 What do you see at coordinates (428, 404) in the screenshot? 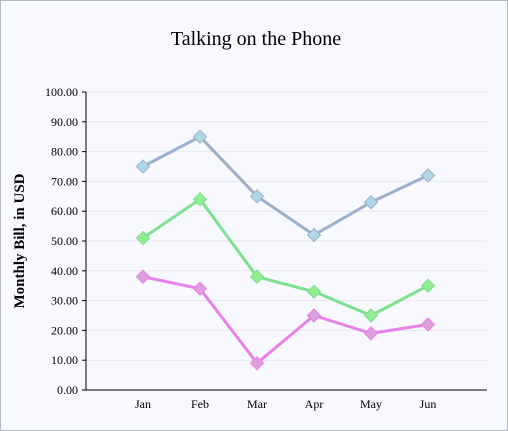
I see `x-tick-label: Jun` at bounding box center [428, 404].